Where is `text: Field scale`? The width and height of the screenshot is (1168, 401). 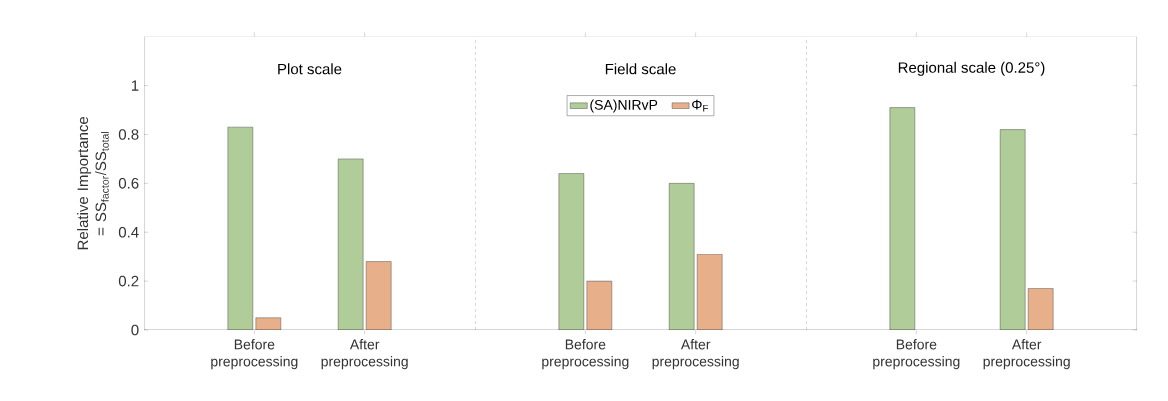
text: Field scale is located at coordinates (640, 69).